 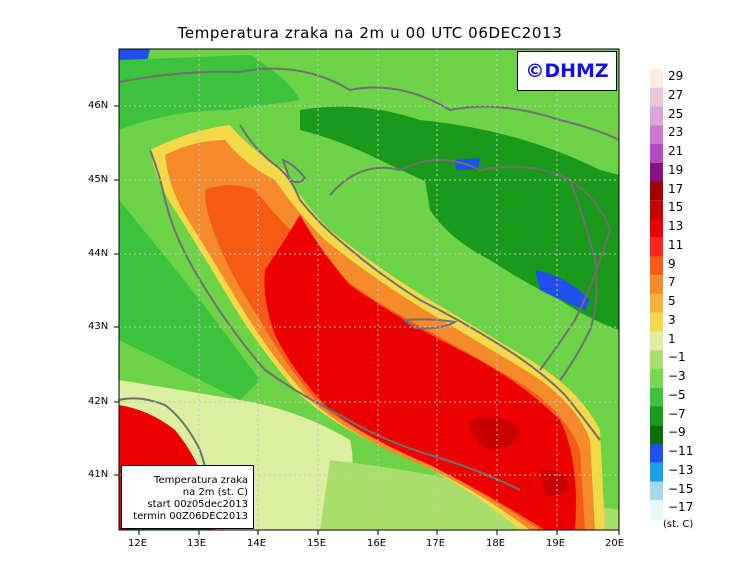 I want to click on legend-color-bar, so click(x=656, y=294).